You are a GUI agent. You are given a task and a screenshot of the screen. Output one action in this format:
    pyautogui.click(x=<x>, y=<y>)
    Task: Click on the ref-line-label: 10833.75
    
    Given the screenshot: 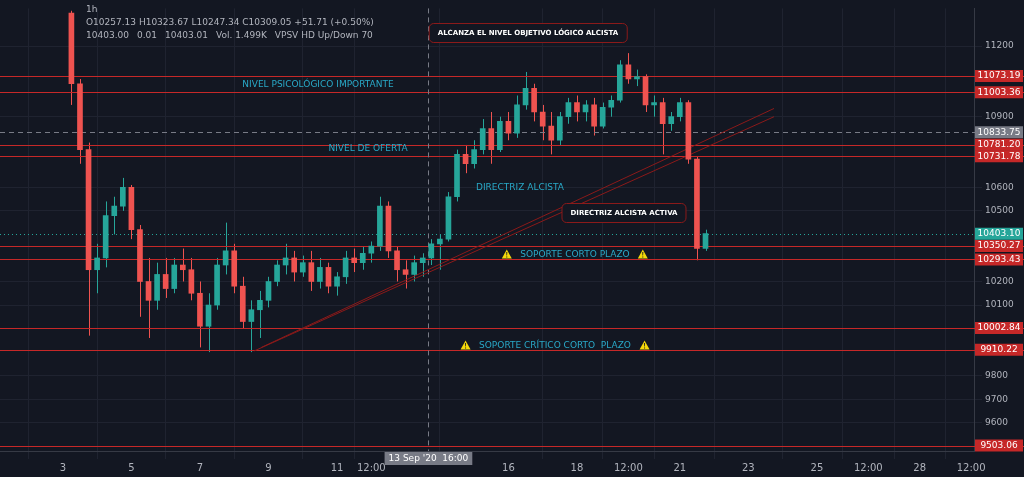 What is the action you would take?
    pyautogui.click(x=999, y=131)
    